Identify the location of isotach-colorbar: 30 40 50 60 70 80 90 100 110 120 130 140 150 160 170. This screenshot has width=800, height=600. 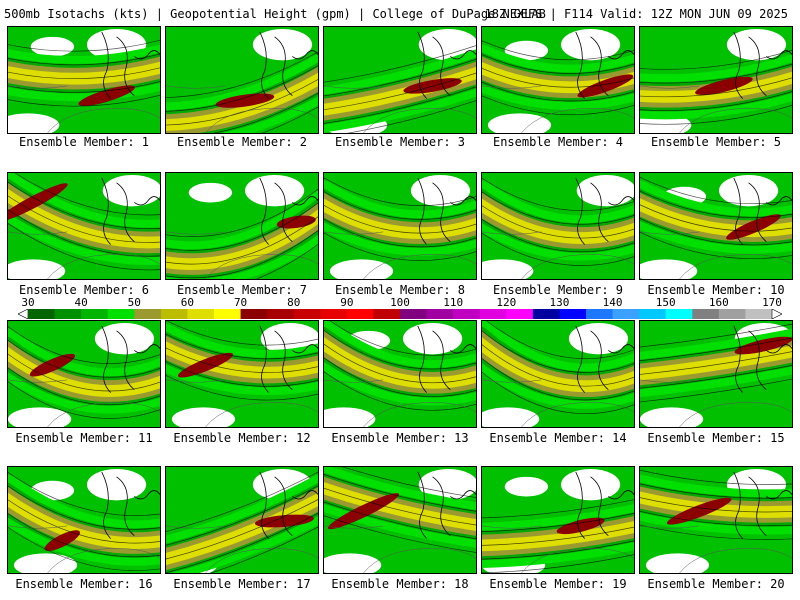
(400, 309).